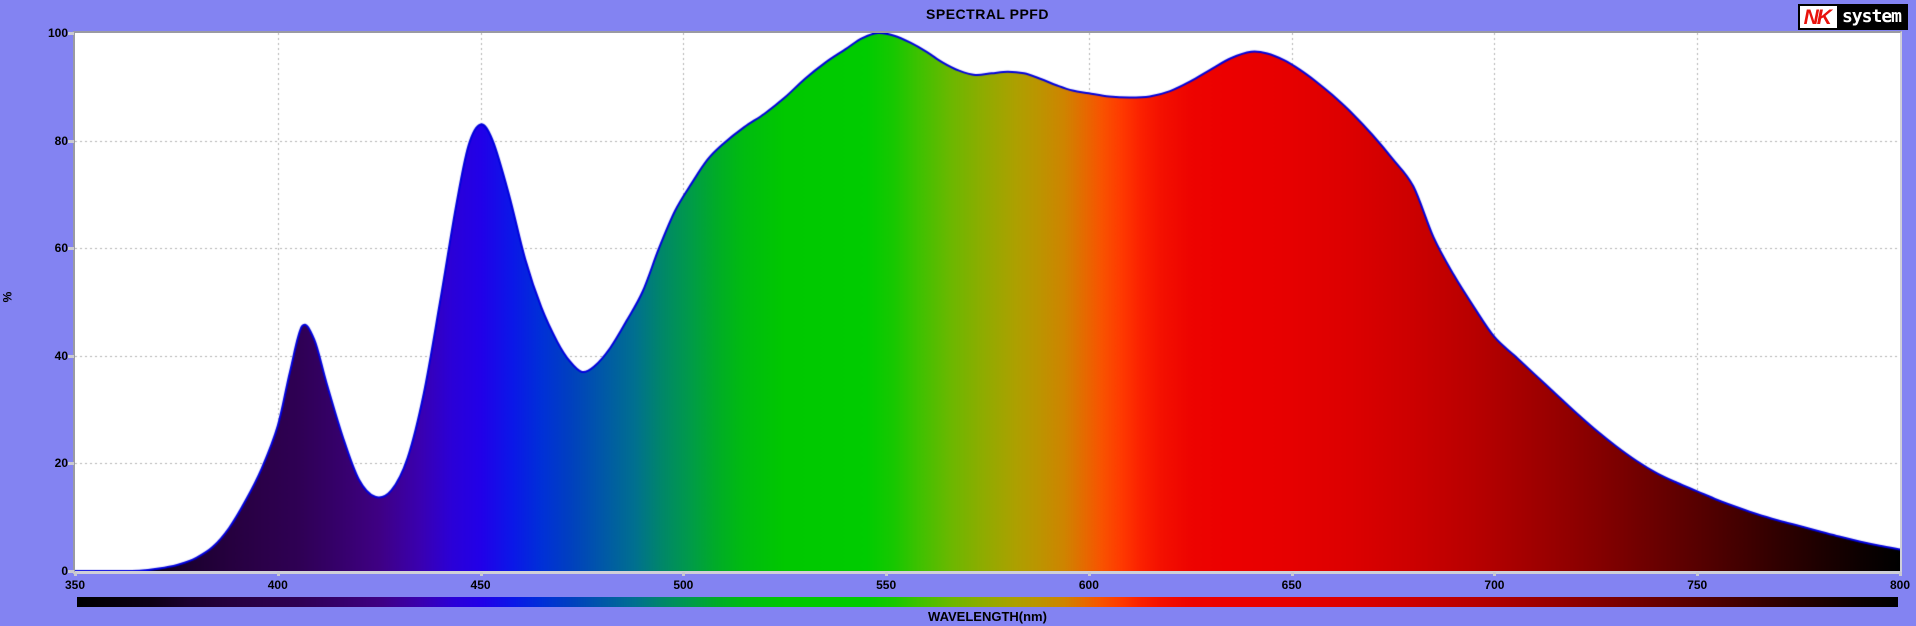 The image size is (1916, 626). What do you see at coordinates (1871, 17) in the screenshot?
I see `logo-system-text: system` at bounding box center [1871, 17].